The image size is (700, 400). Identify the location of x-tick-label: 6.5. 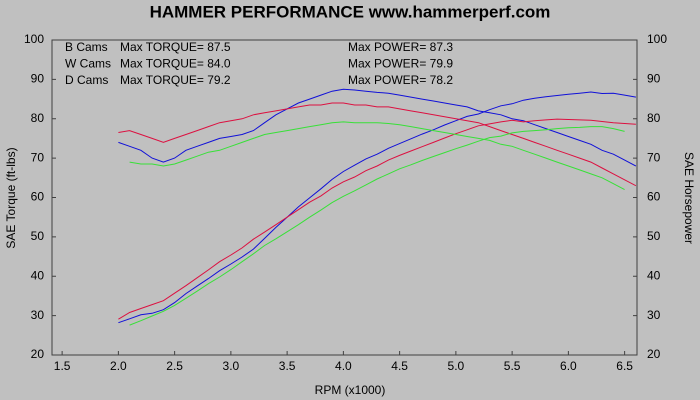
(624, 366).